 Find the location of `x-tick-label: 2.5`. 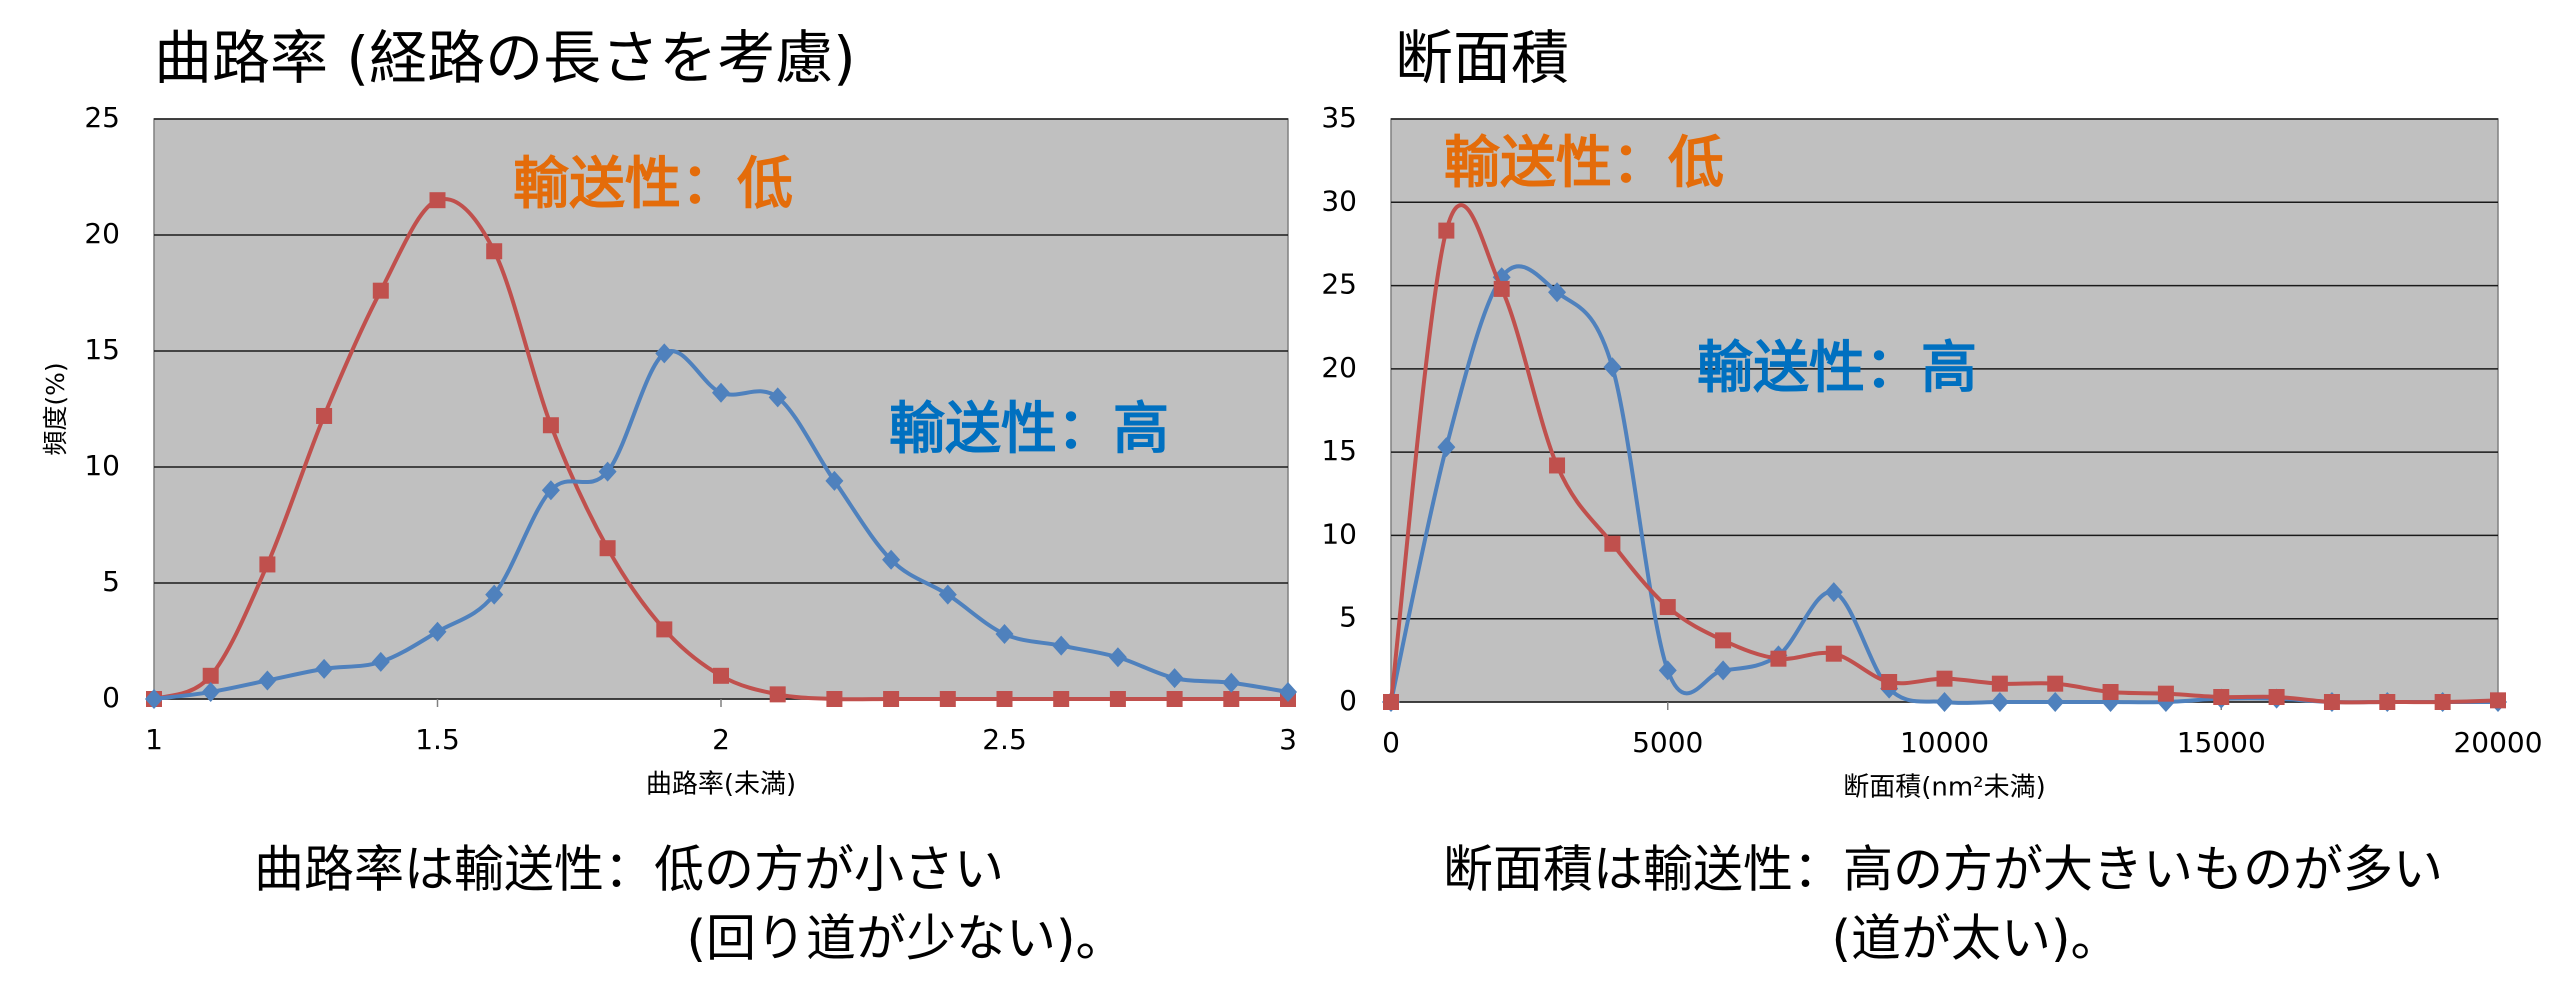

x-tick-label: 2.5 is located at coordinates (1004, 739).